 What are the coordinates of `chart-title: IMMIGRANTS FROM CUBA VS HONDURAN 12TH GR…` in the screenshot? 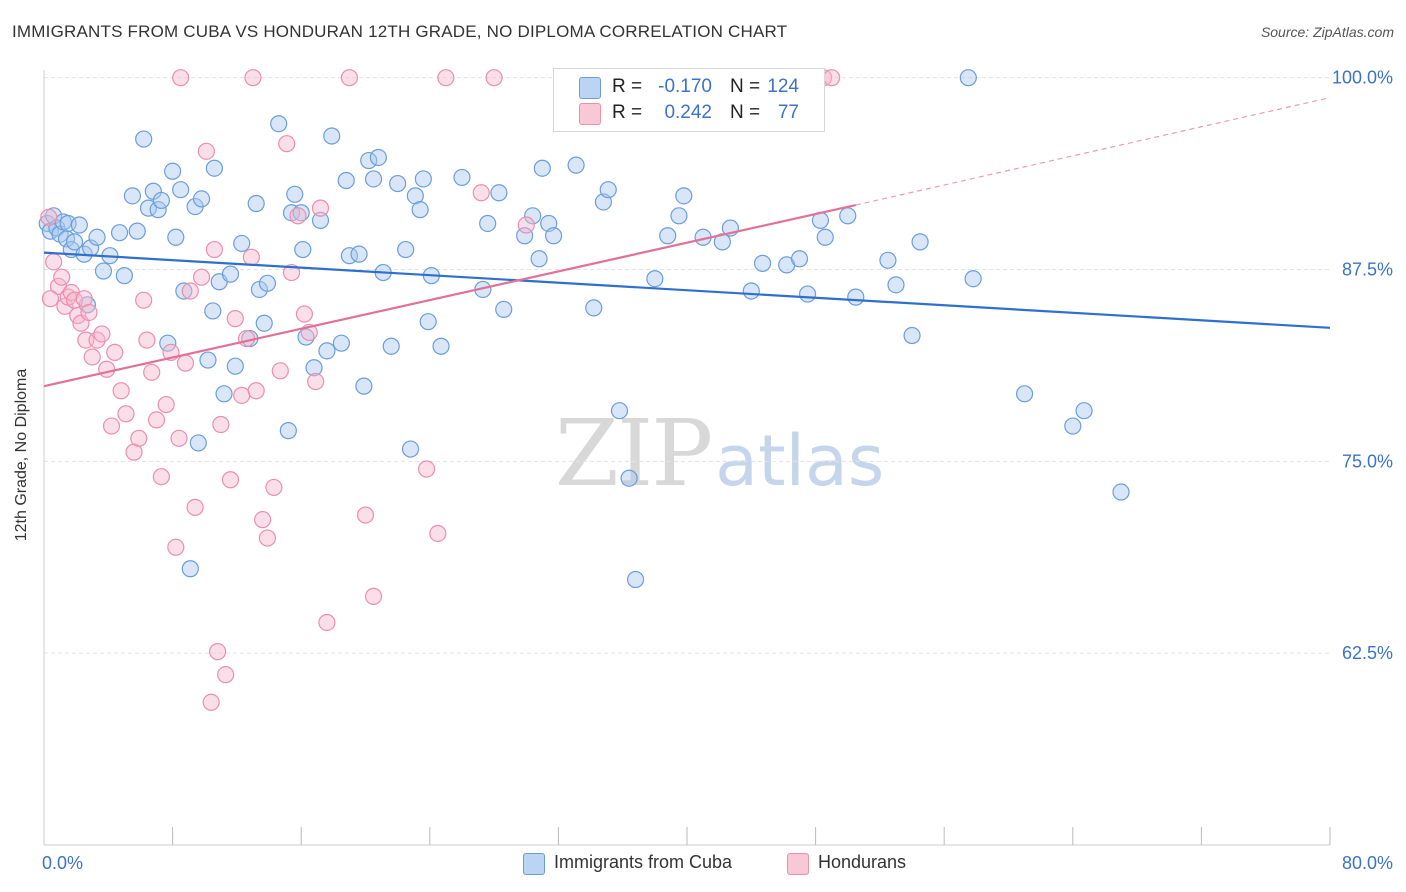 It's located at (400, 31).